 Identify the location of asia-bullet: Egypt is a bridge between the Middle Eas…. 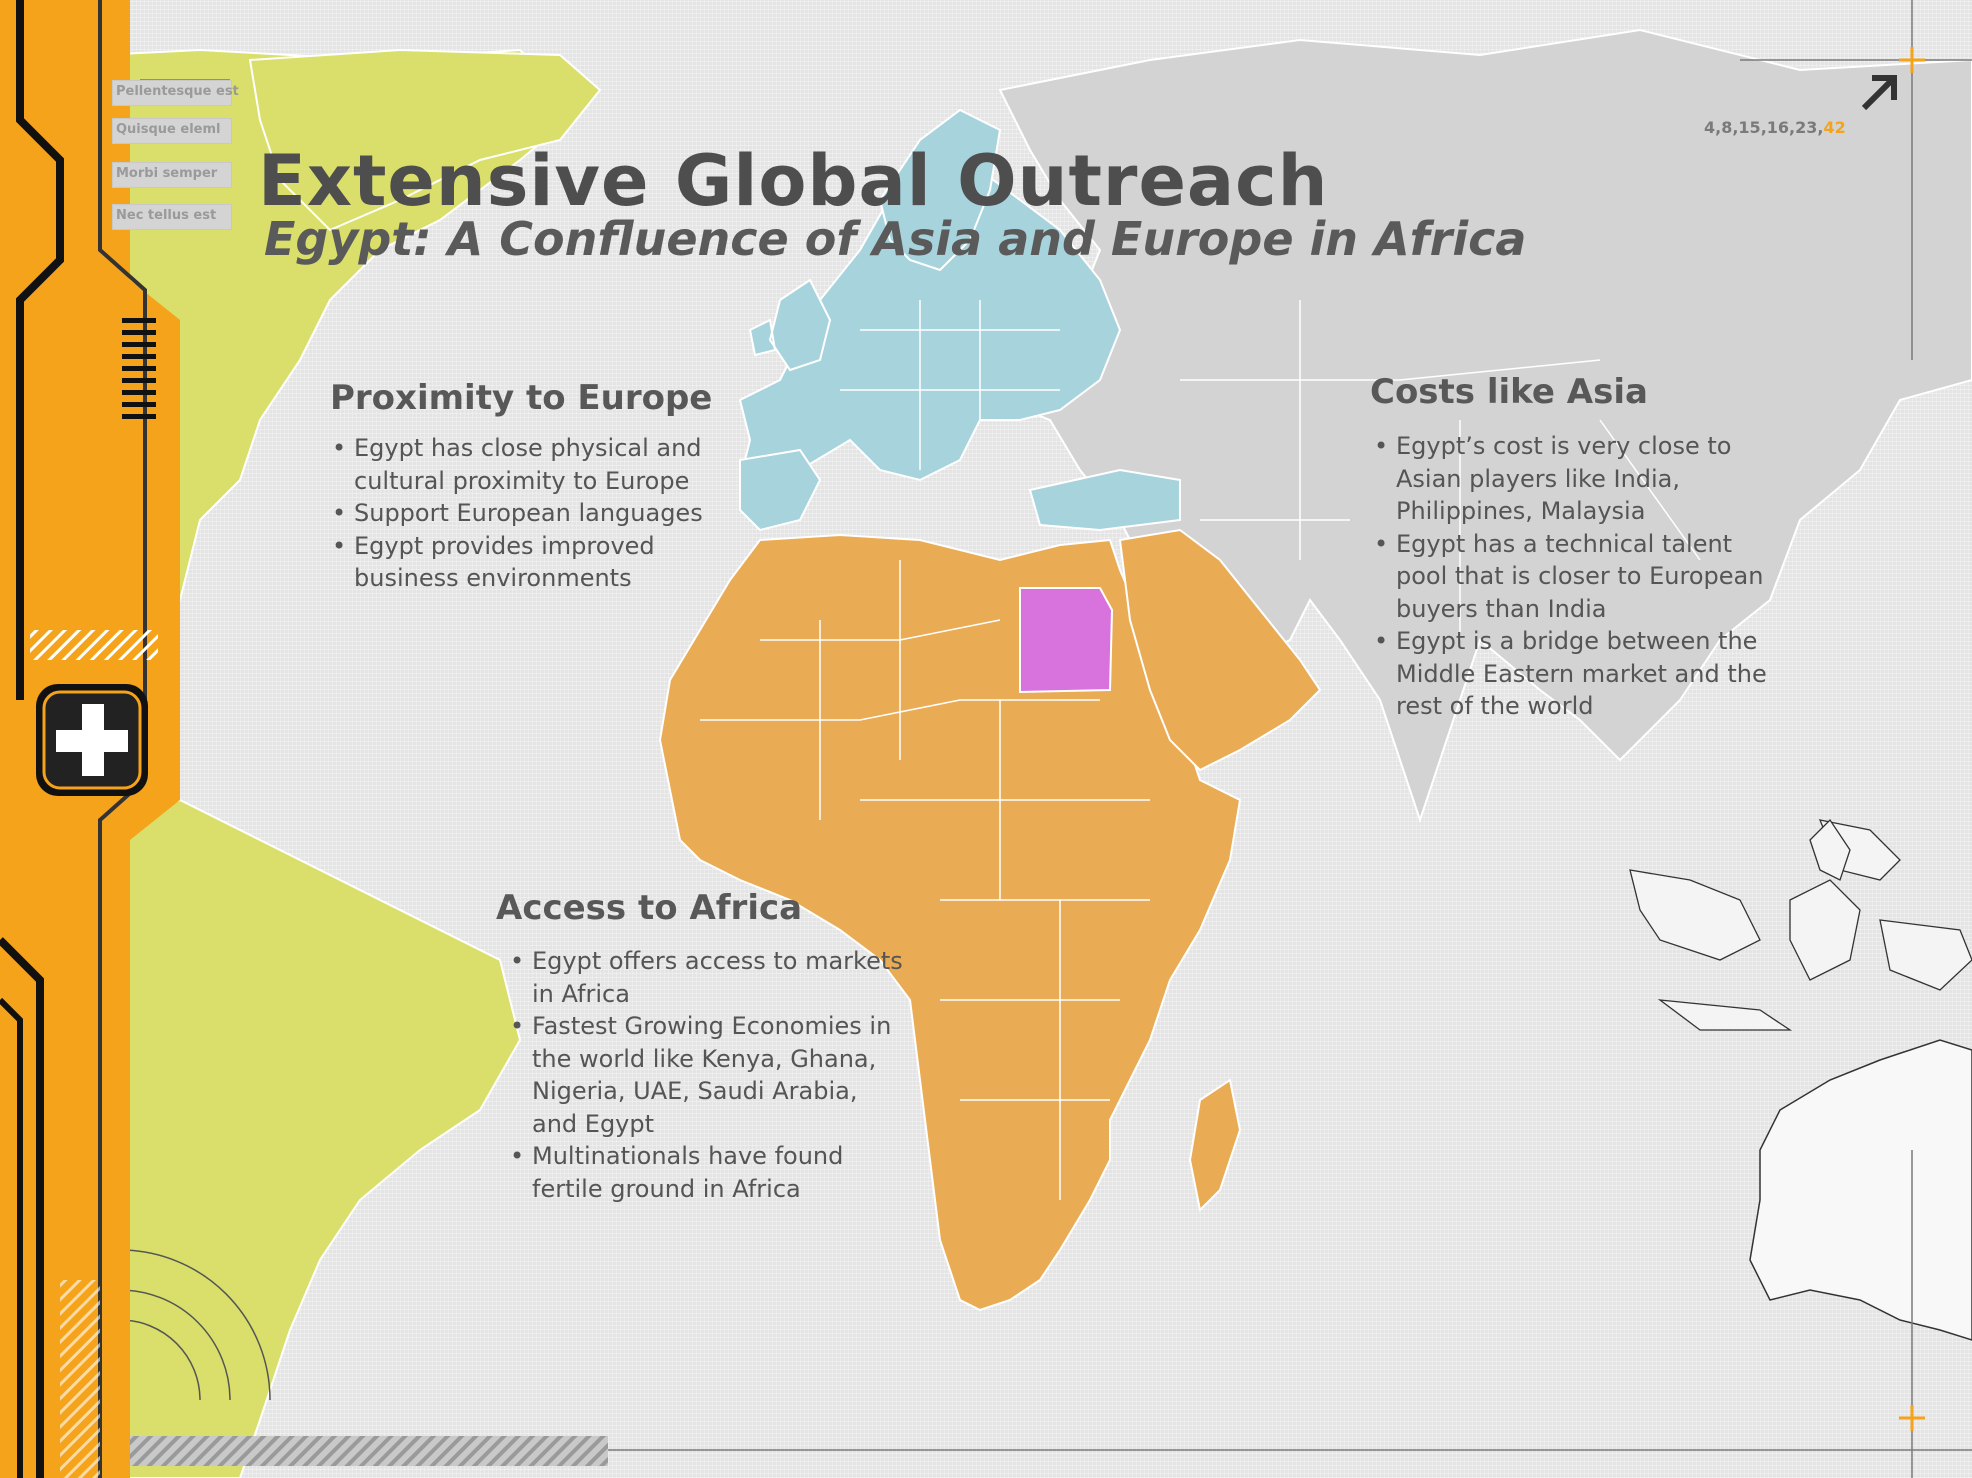
(1572, 674).